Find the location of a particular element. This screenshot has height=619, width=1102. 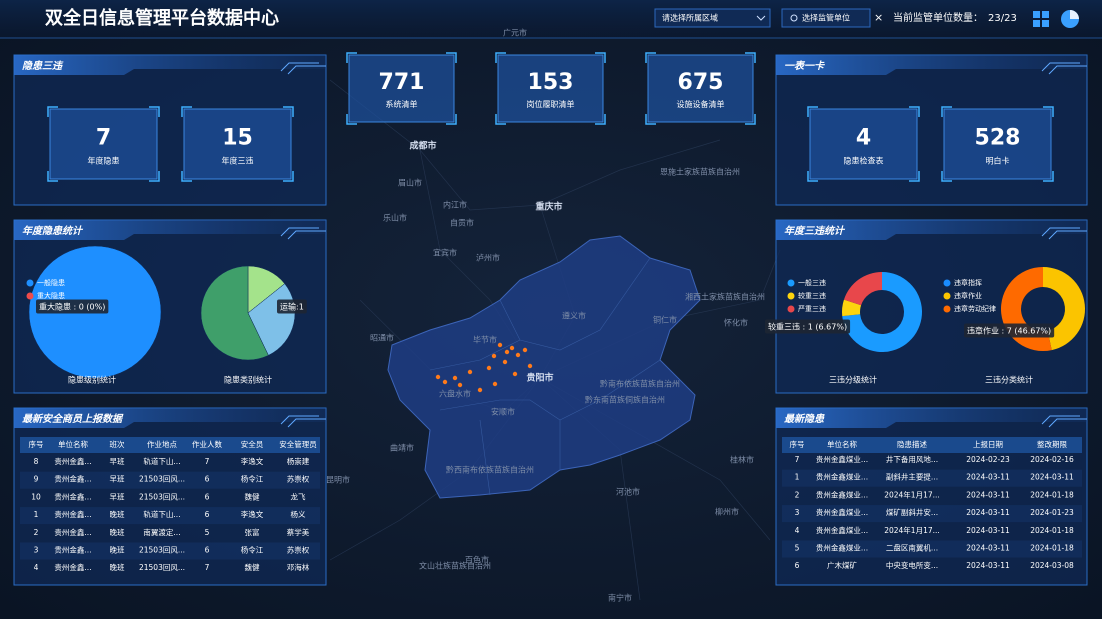

table-cell: 2024-02-16 is located at coordinates (1052, 459).